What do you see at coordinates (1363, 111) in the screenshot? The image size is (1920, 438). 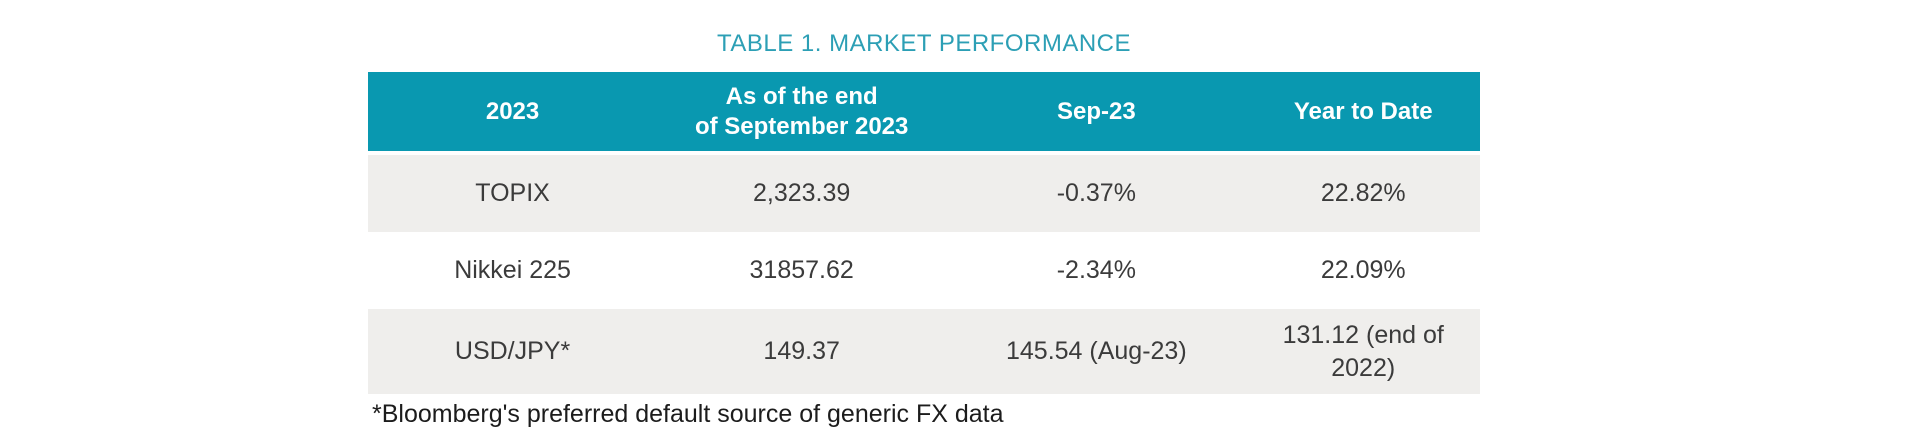 I see `header-year-to-date: Year to Date` at bounding box center [1363, 111].